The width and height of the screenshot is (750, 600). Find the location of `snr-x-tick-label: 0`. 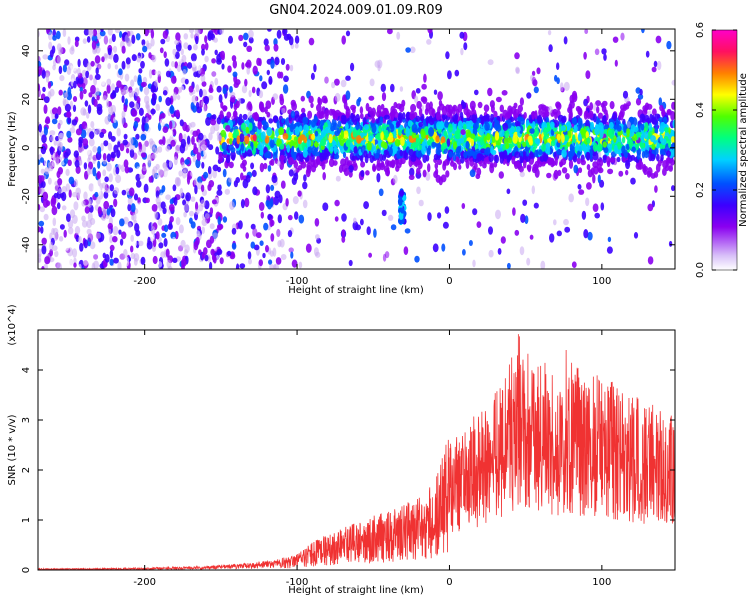

snr-x-tick-label: 0 is located at coordinates (449, 582).